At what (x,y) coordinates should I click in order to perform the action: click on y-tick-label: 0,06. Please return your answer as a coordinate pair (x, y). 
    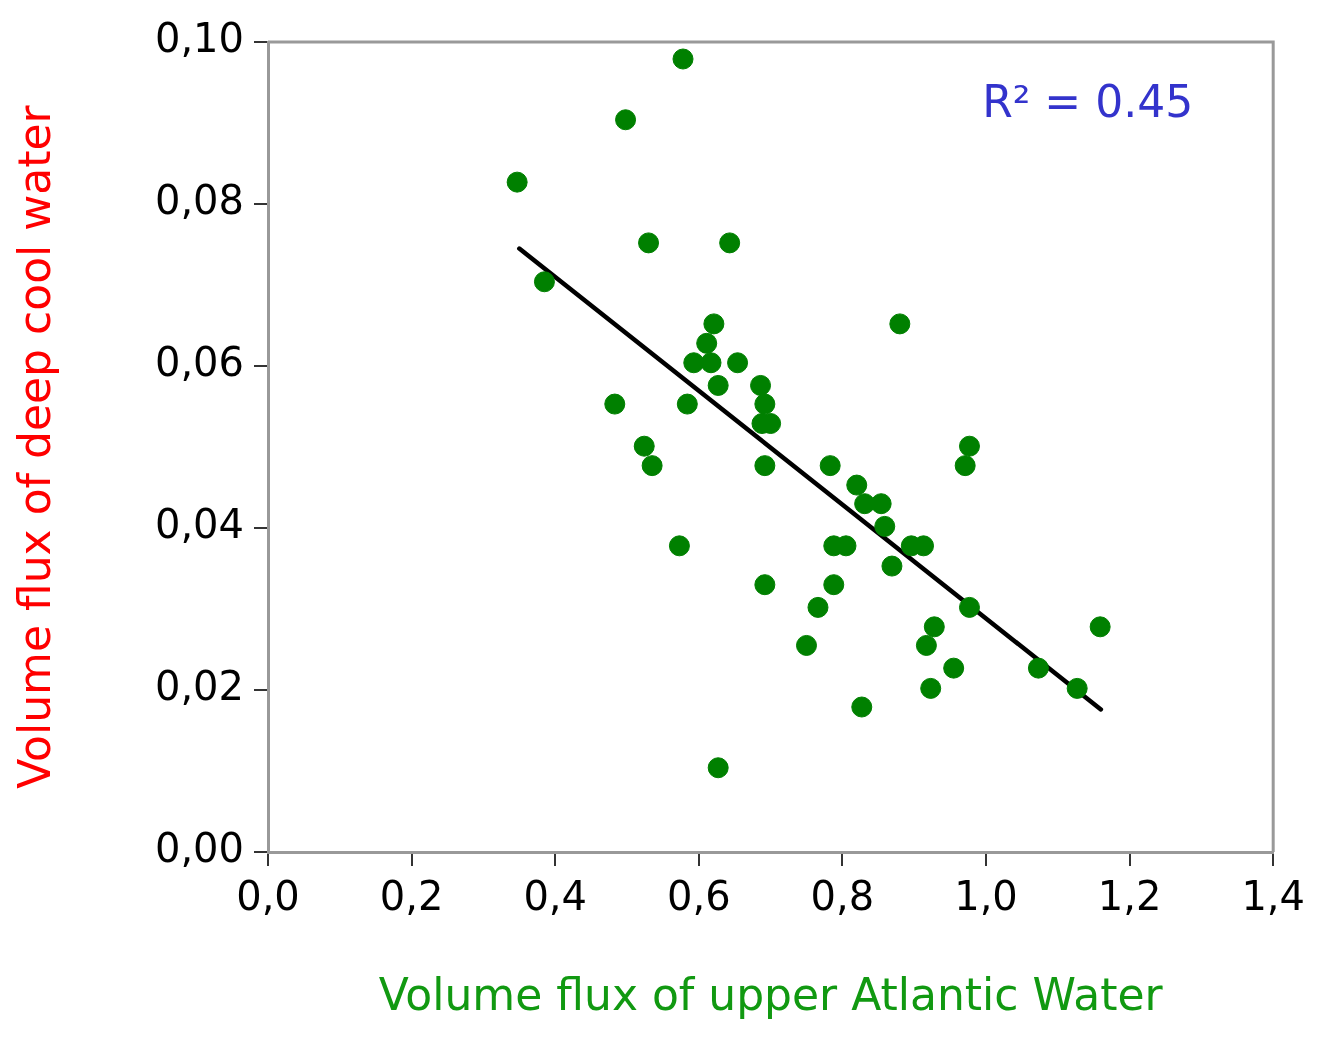
    Looking at the image, I should click on (199, 362).